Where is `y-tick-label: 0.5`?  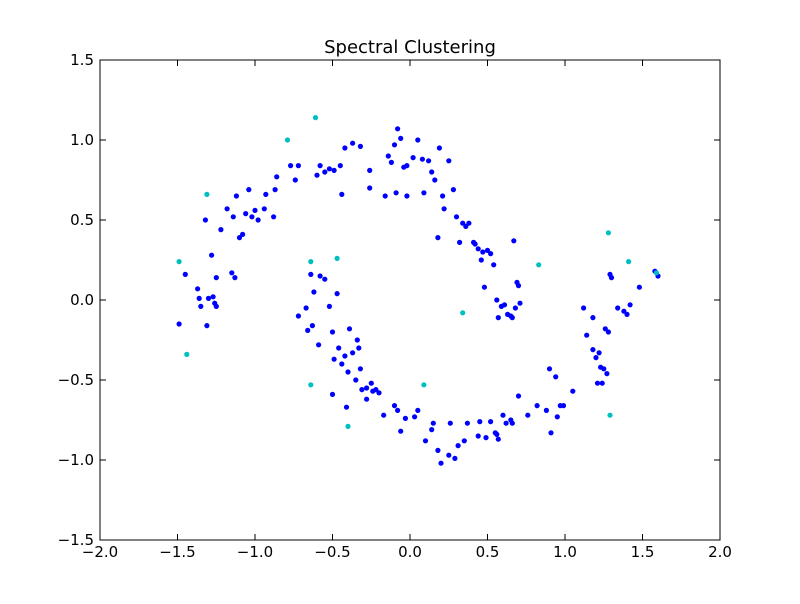
y-tick-label: 0.5 is located at coordinates (82, 220).